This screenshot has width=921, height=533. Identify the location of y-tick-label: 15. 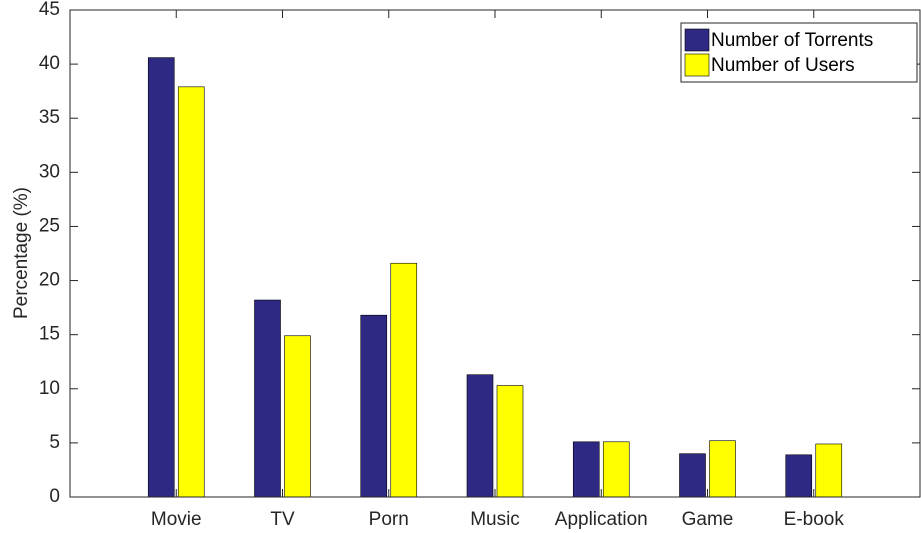
(49, 334).